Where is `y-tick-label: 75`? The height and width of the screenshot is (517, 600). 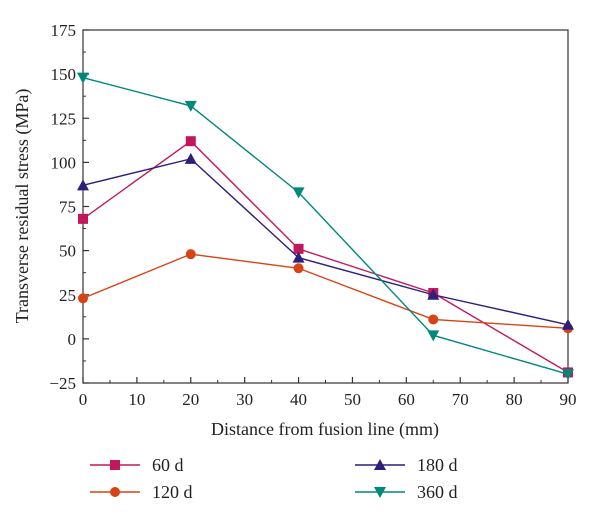
y-tick-label: 75 is located at coordinates (67, 207).